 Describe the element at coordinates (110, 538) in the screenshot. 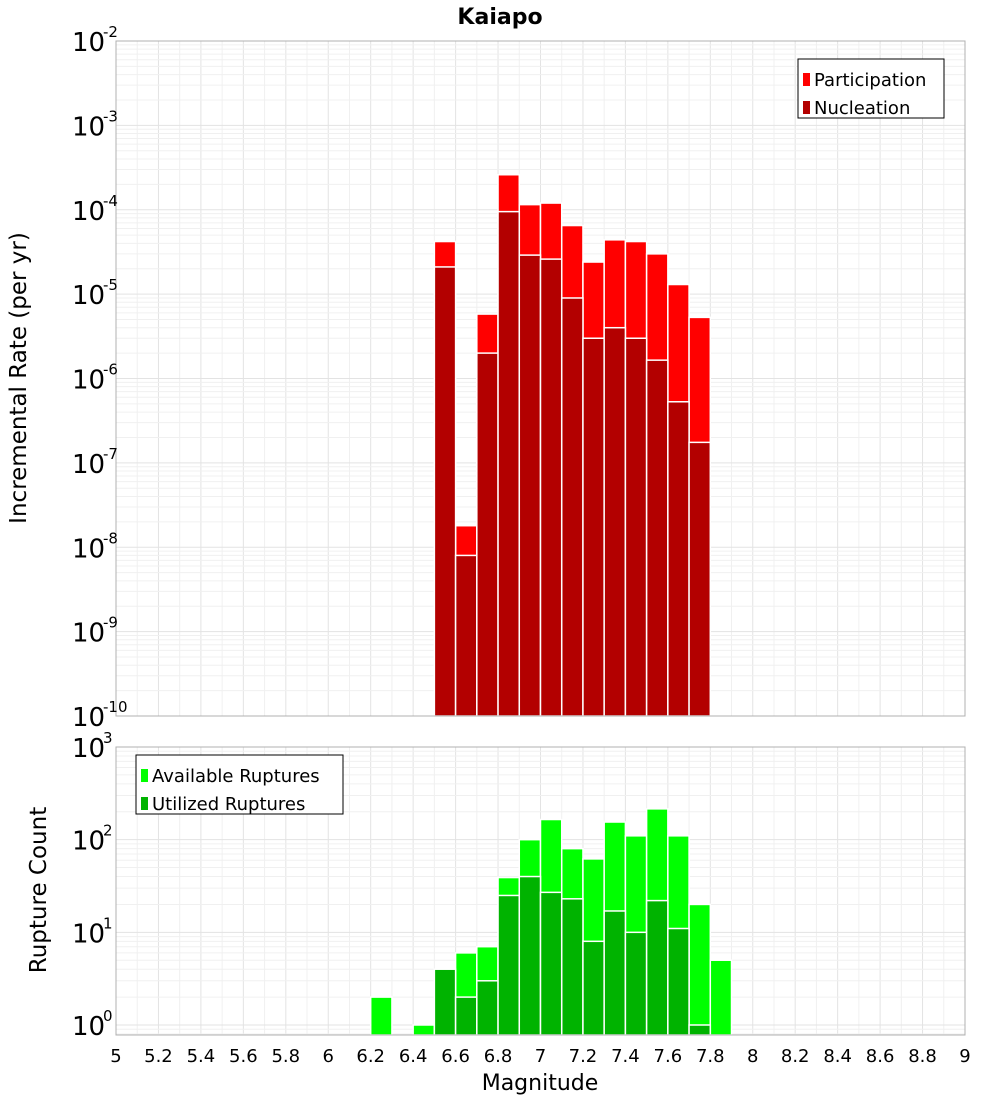

I see `y-tick-exponent: -8` at that location.